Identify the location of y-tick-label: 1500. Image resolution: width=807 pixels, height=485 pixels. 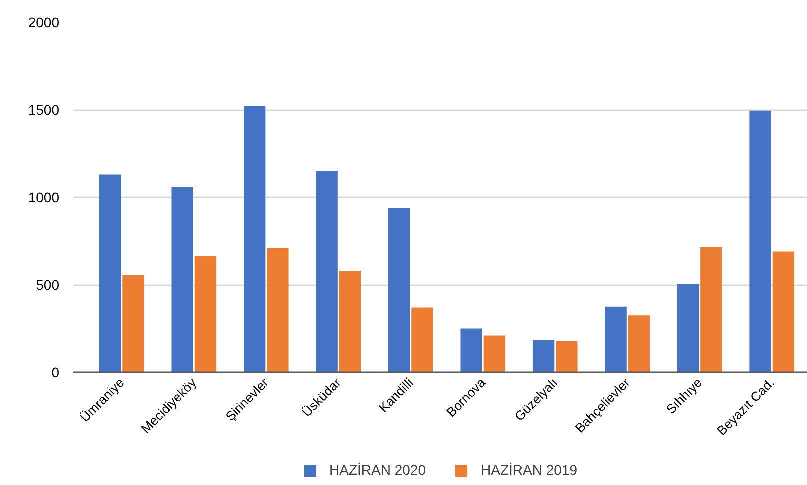
(44, 110).